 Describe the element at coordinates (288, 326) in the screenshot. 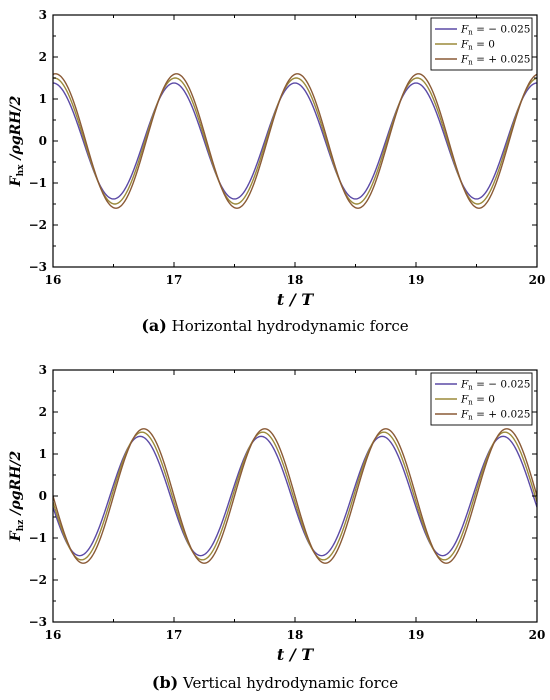

I see `panel-caption-text: Horizontal hydrodynamic force` at that location.